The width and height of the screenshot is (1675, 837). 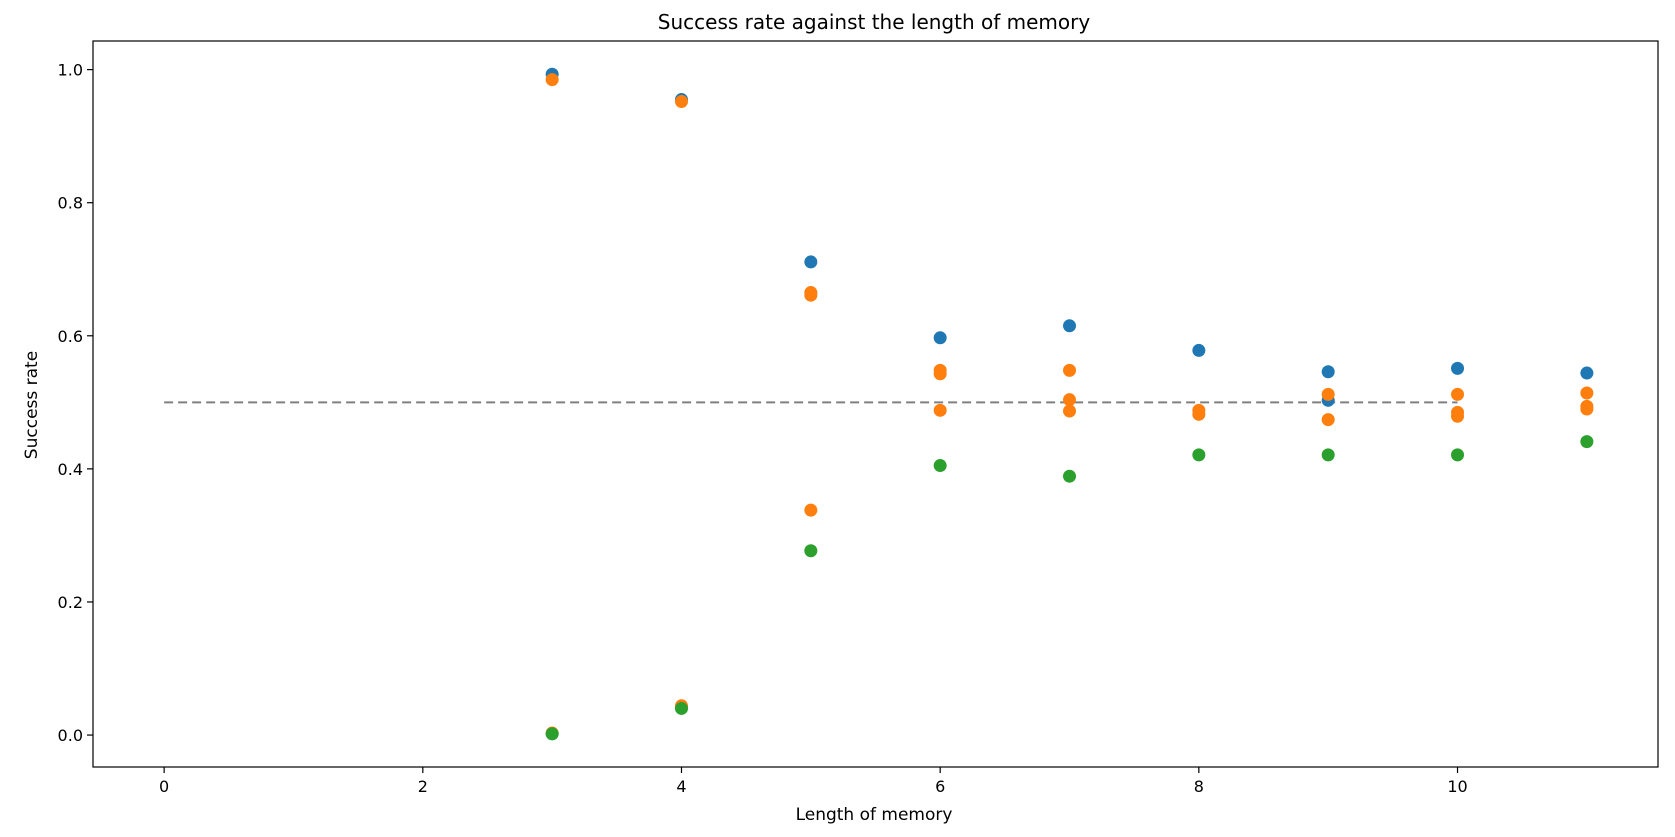 What do you see at coordinates (940, 786) in the screenshot?
I see `x-tick-label: 6` at bounding box center [940, 786].